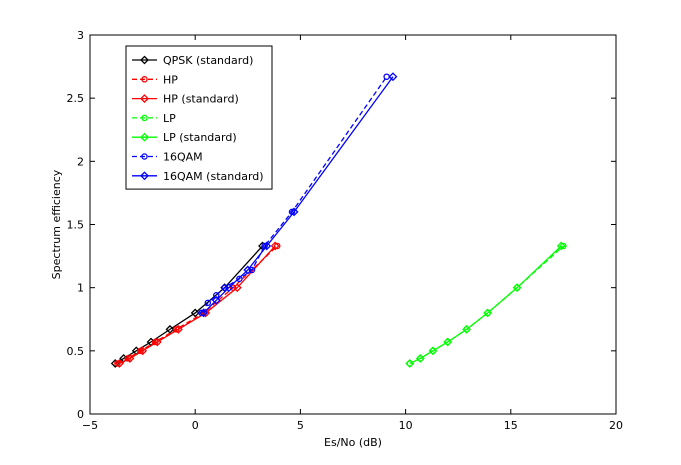 This screenshot has height=465, width=681. What do you see at coordinates (80, 414) in the screenshot?
I see `y-tick-label: 0` at bounding box center [80, 414].